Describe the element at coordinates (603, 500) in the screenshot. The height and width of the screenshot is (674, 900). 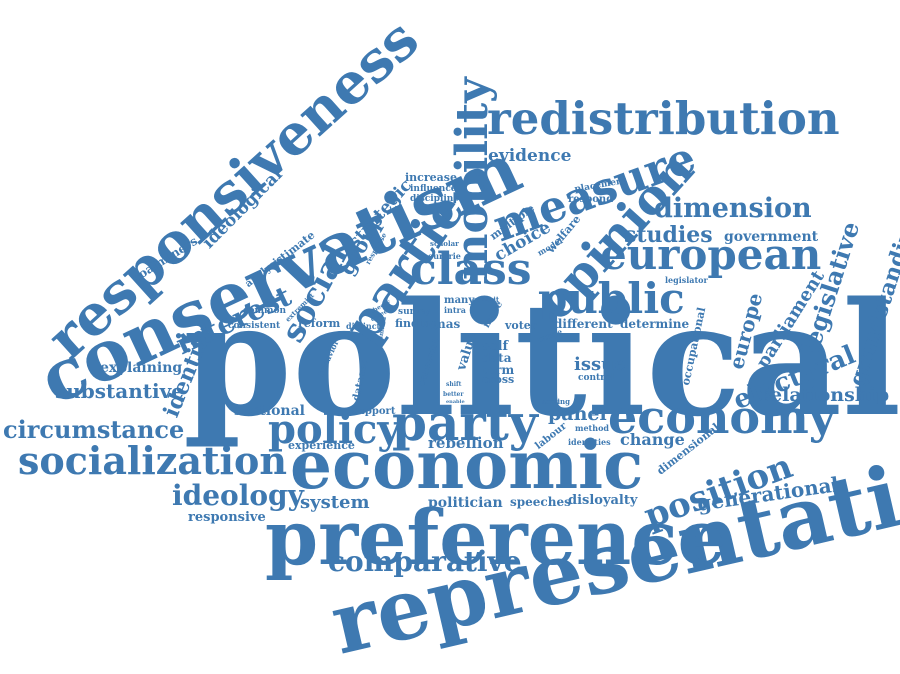
I see `word-disloyalty: disloyalty` at that location.